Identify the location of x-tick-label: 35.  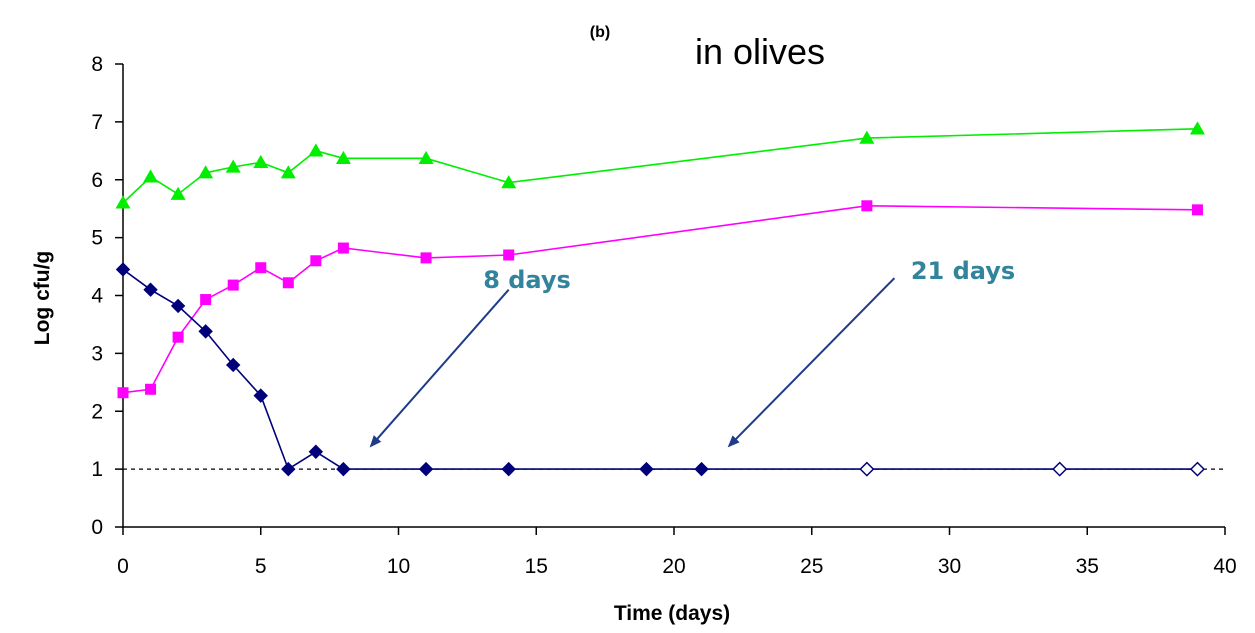
(1087, 566).